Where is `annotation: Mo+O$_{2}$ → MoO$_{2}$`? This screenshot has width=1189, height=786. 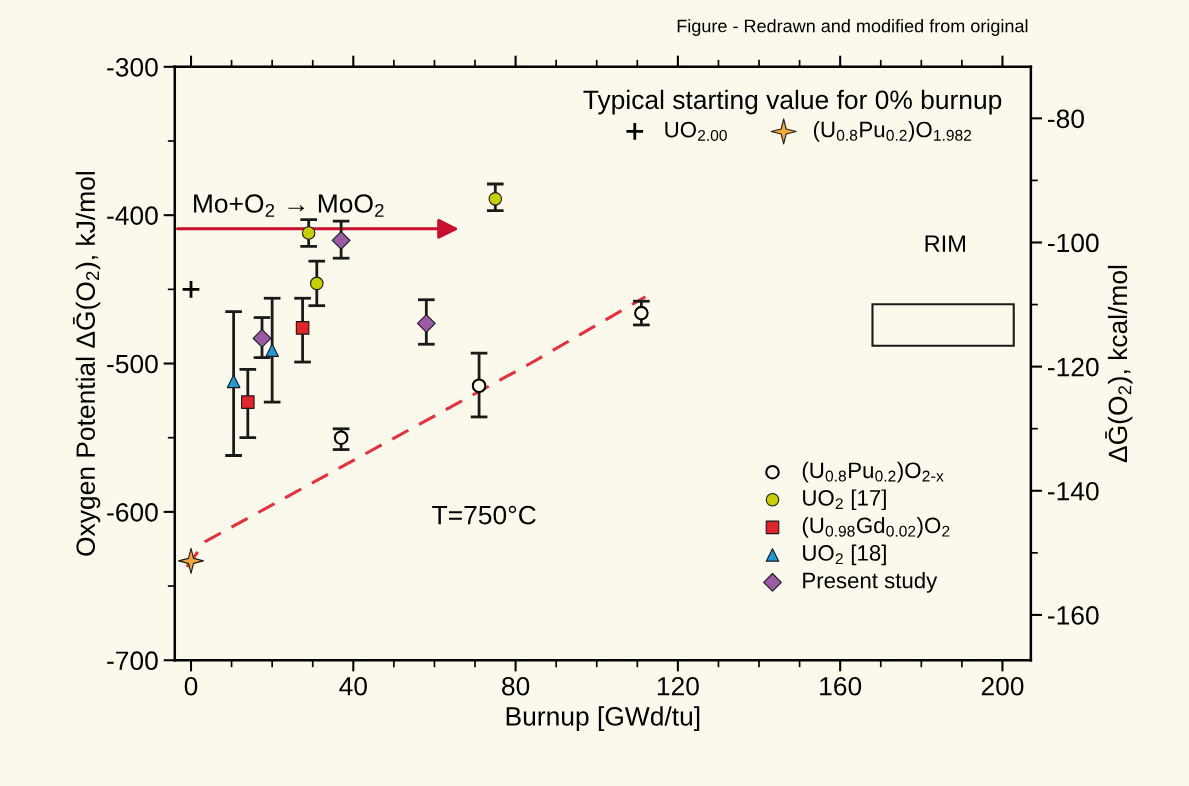
annotation: Mo+O$_{2}$ → MoO$_{2}$ is located at coordinates (289, 205).